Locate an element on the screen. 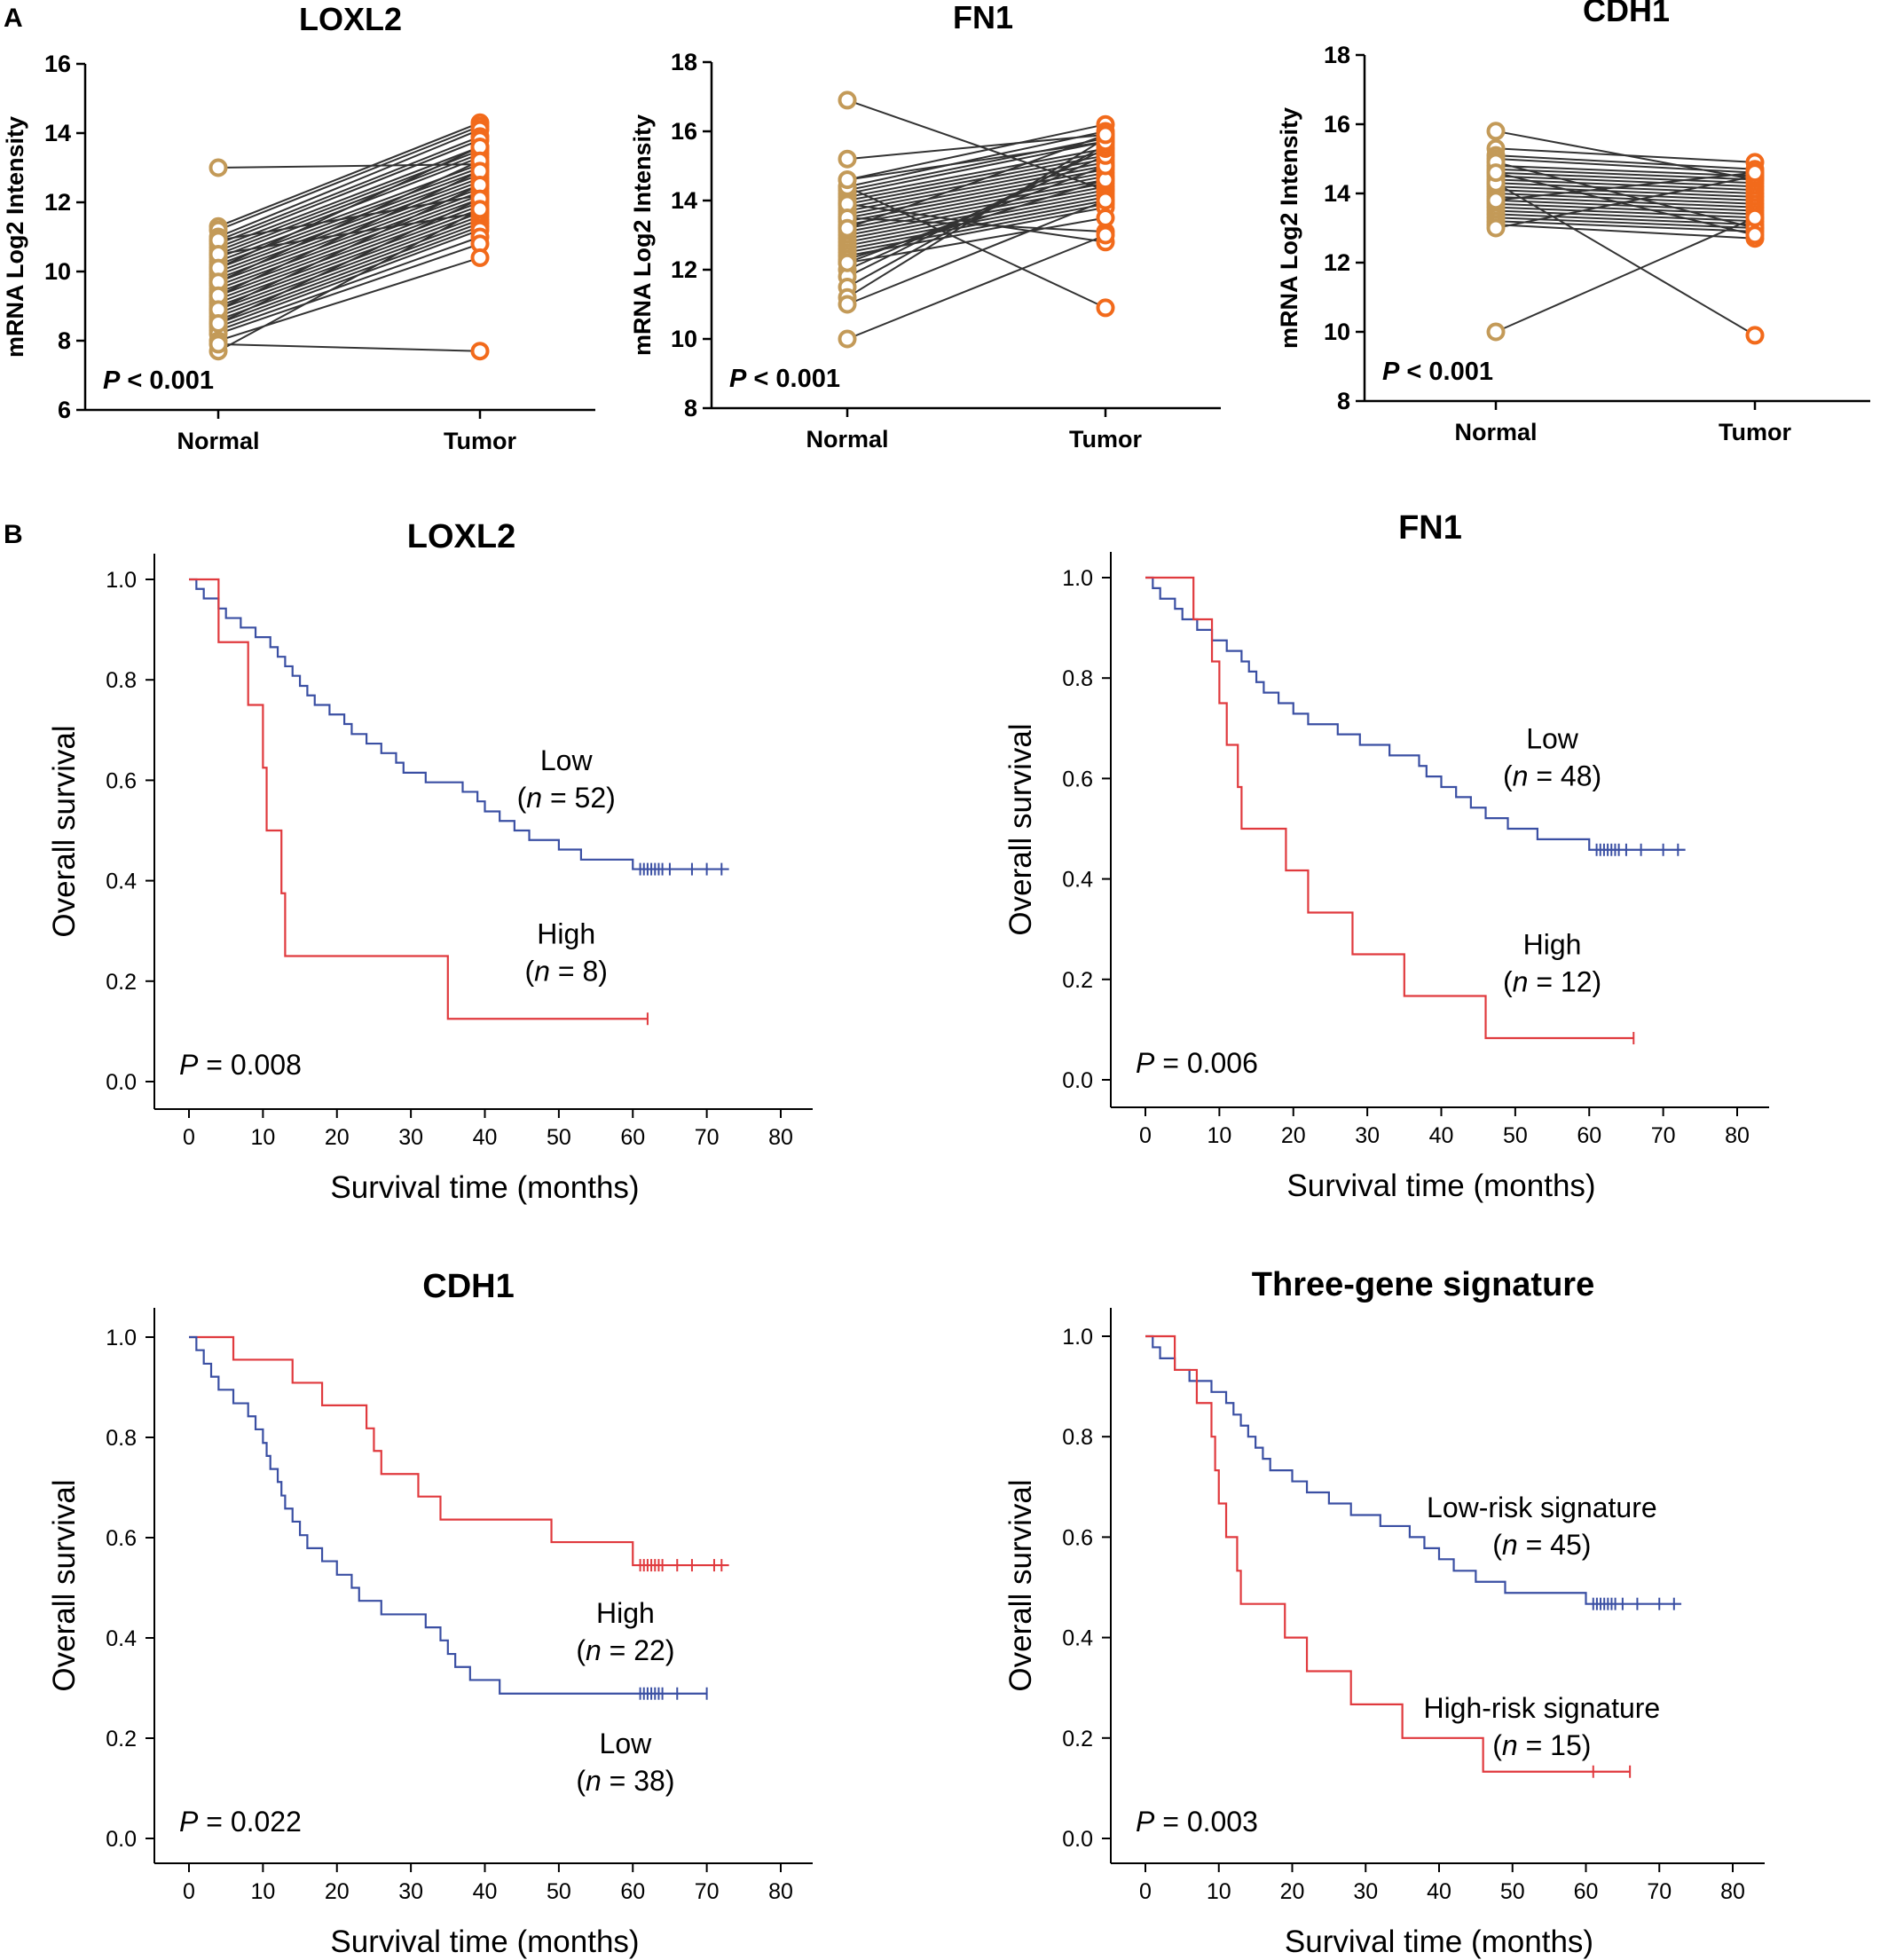 The width and height of the screenshot is (1888, 1960). chart-title: LOXL2 is located at coordinates (461, 536).